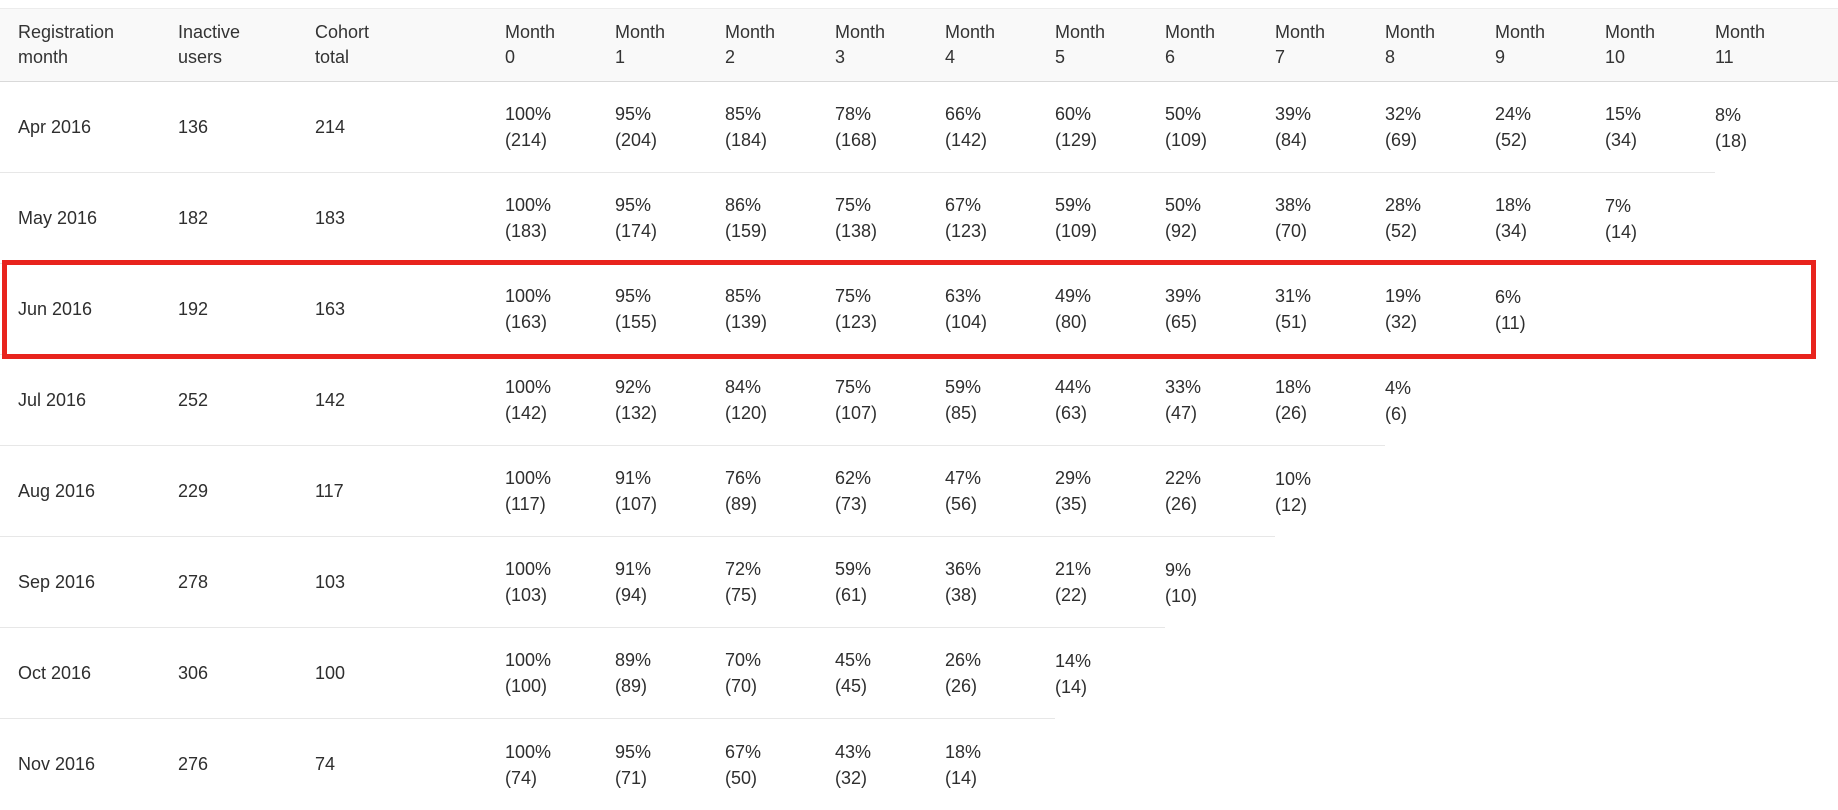 This screenshot has height=810, width=1838. Describe the element at coordinates (1181, 231) in the screenshot. I see `retention-count: (92)` at that location.